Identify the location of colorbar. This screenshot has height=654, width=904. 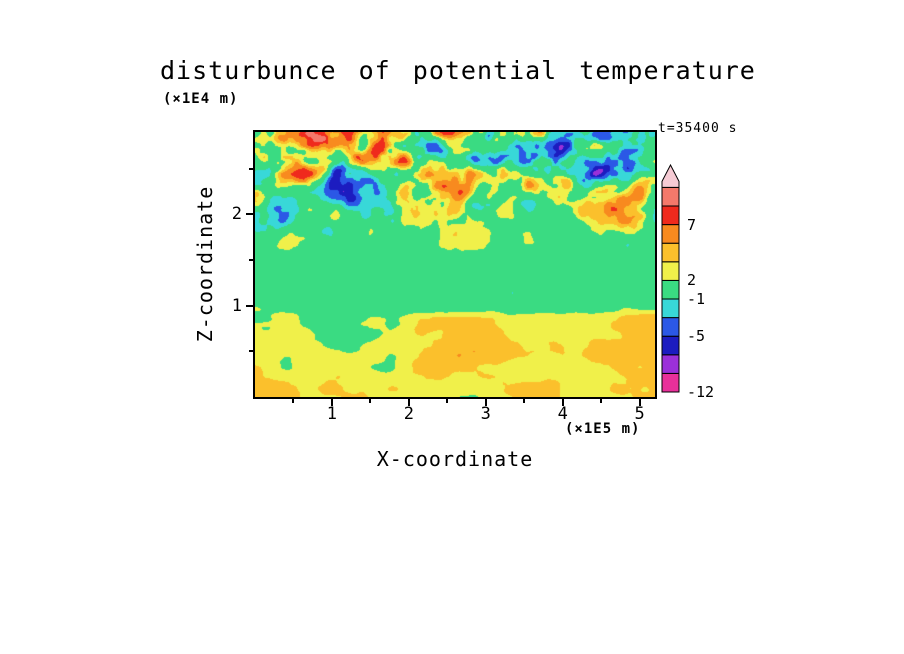
(670, 278).